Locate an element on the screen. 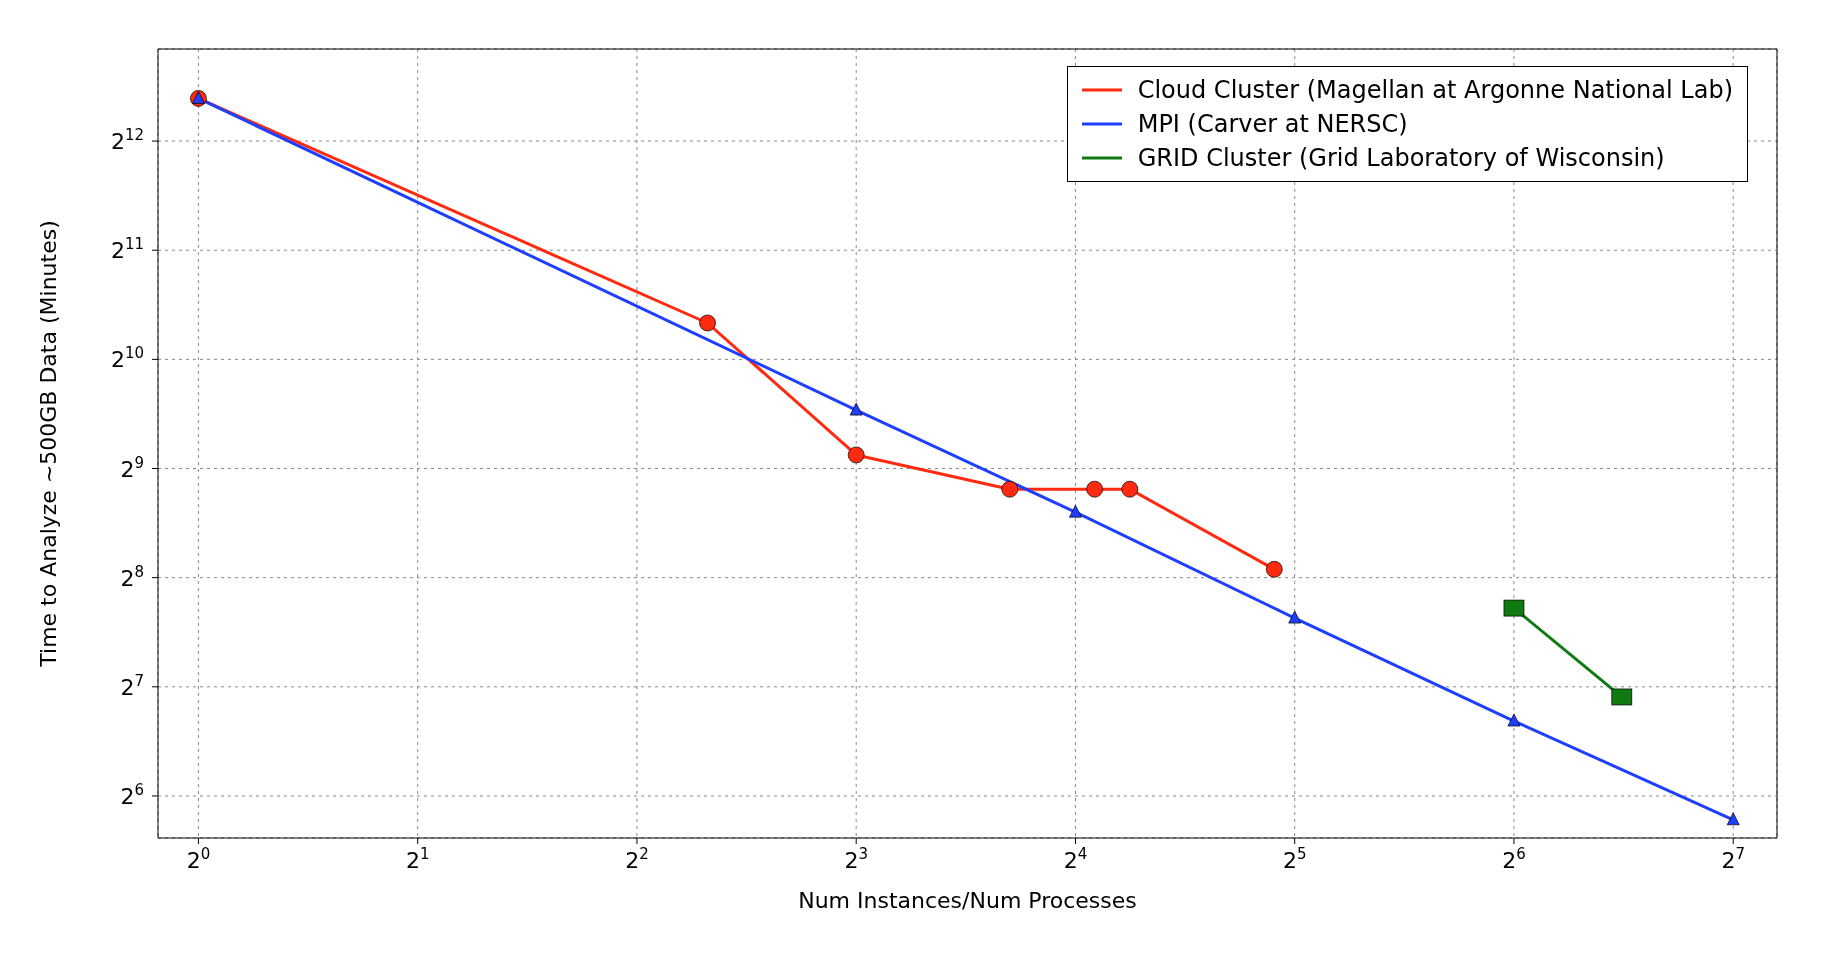  y-tick-label: 2$^{7}$ is located at coordinates (132, 685).